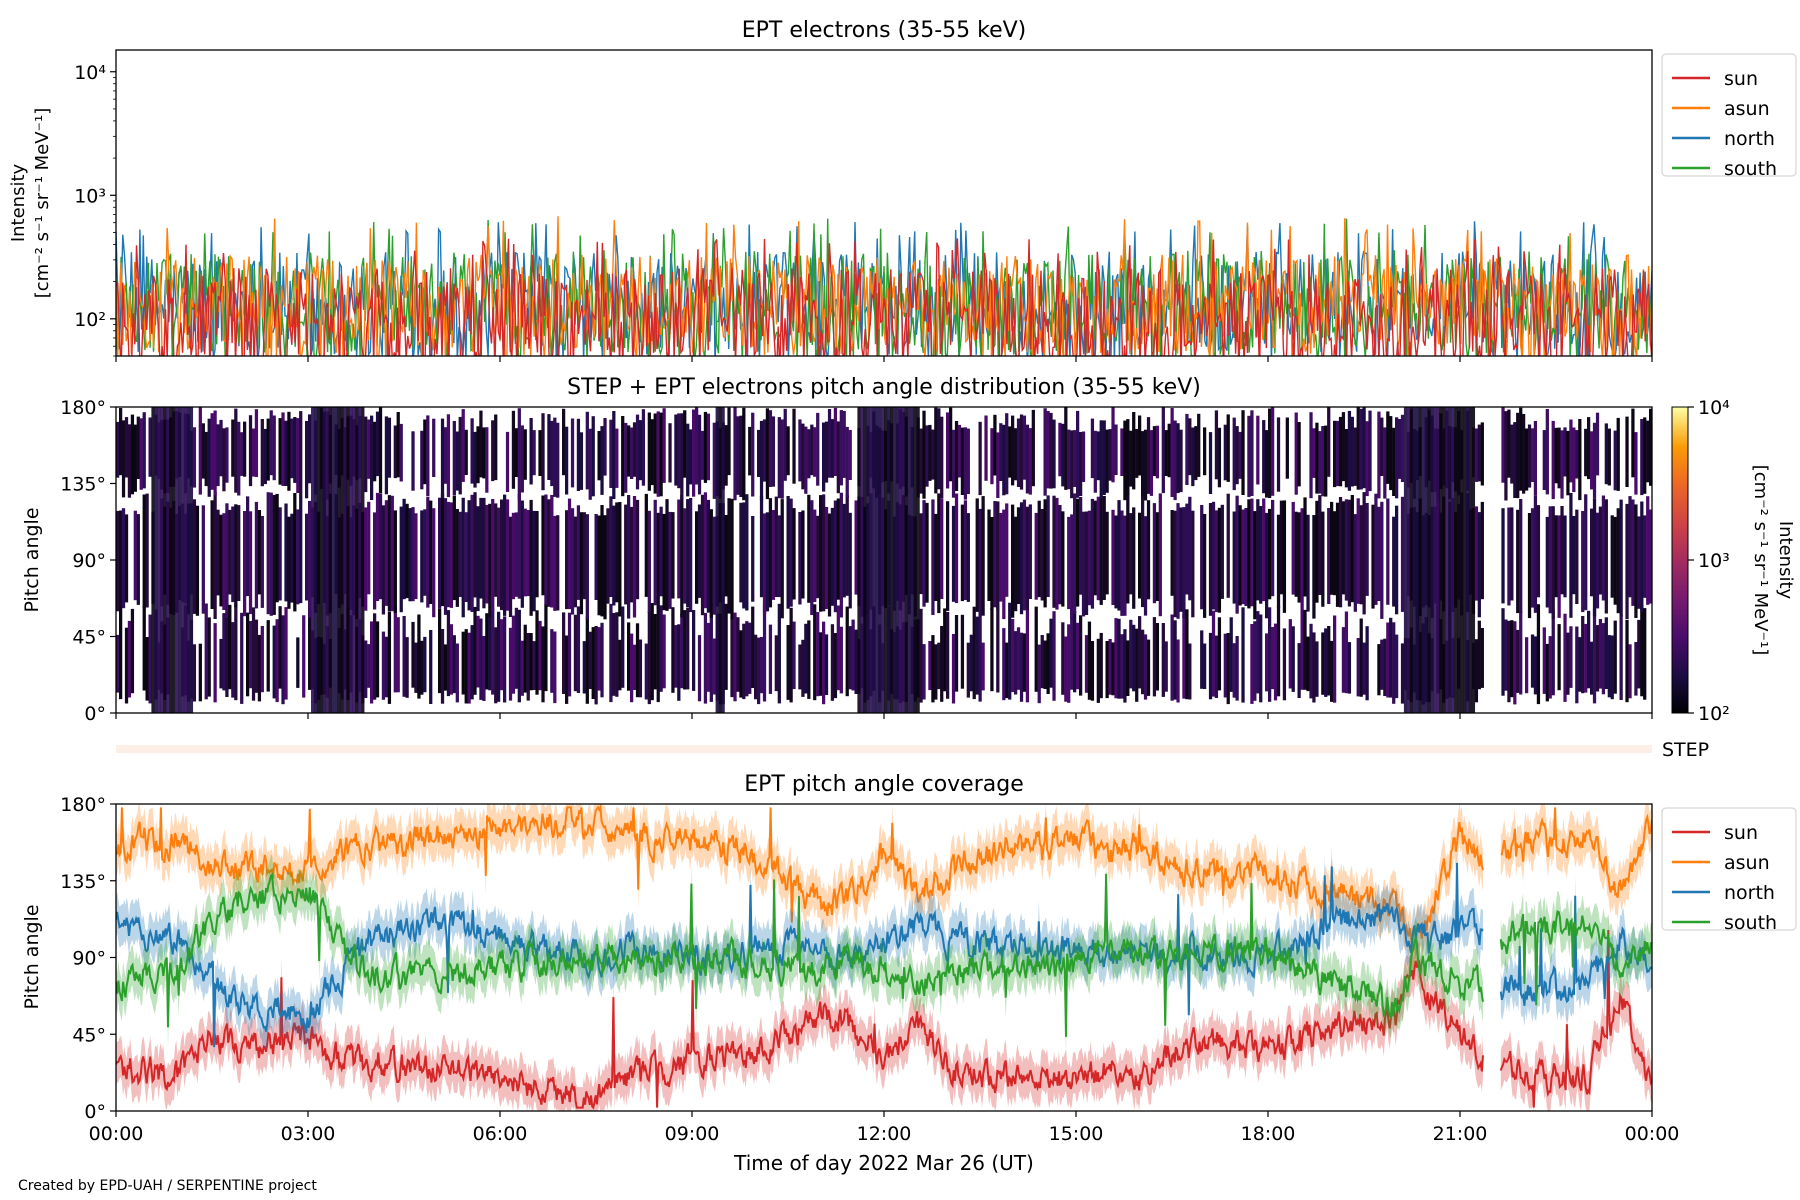 The height and width of the screenshot is (1200, 1800). What do you see at coordinates (884, 30) in the screenshot?
I see `panel1-title: EPT electrons (35-55 keV)` at bounding box center [884, 30].